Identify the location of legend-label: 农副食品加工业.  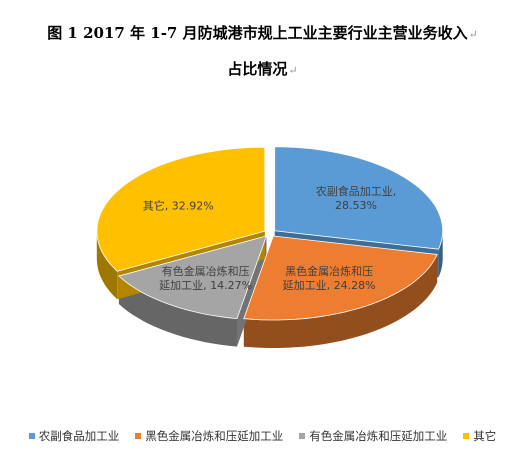
(79, 436).